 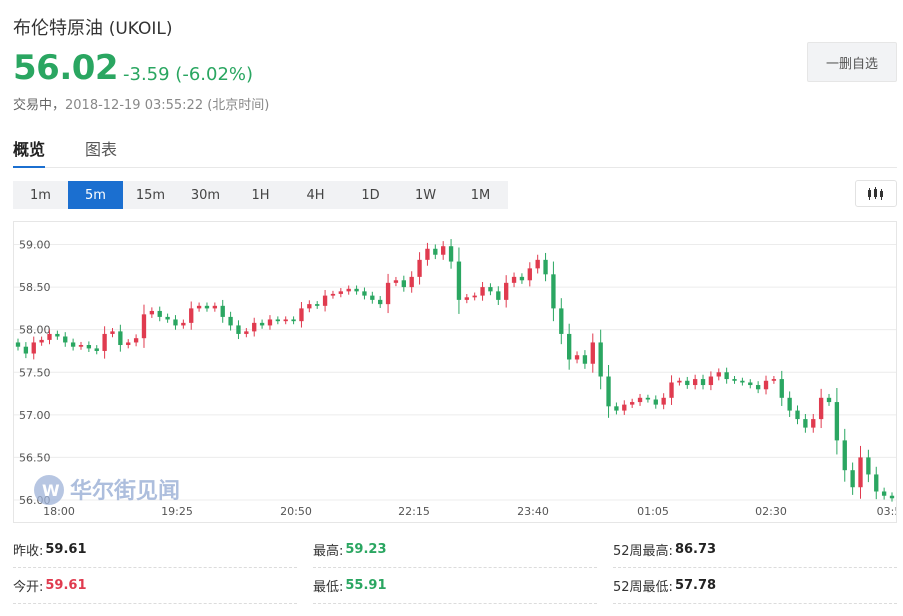 What do you see at coordinates (455, 550) in the screenshot?
I see `stat-high: 最高: 59.23` at bounding box center [455, 550].